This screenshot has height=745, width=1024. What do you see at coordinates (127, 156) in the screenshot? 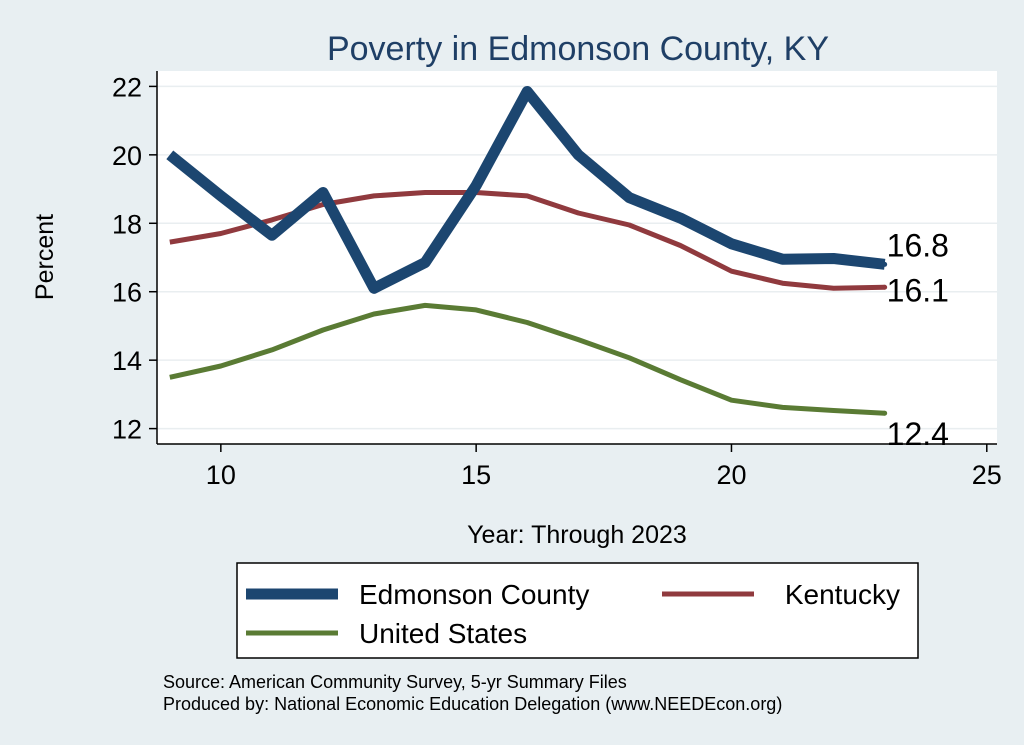
I see `y-tick-label: 20` at bounding box center [127, 156].